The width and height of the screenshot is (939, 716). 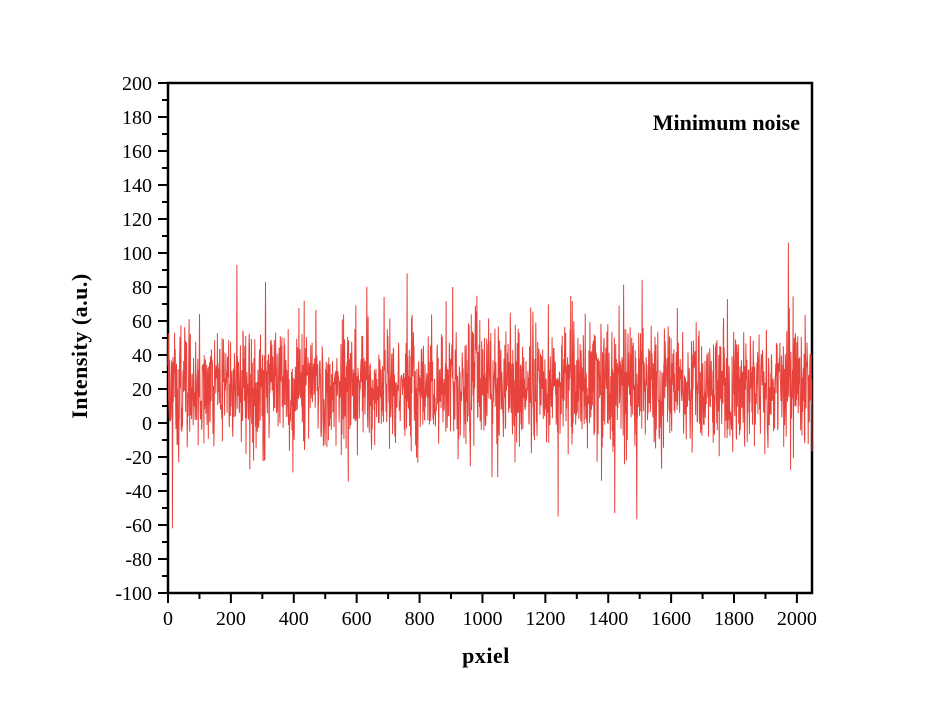 I want to click on x-tick-label: 0, so click(x=168, y=619).